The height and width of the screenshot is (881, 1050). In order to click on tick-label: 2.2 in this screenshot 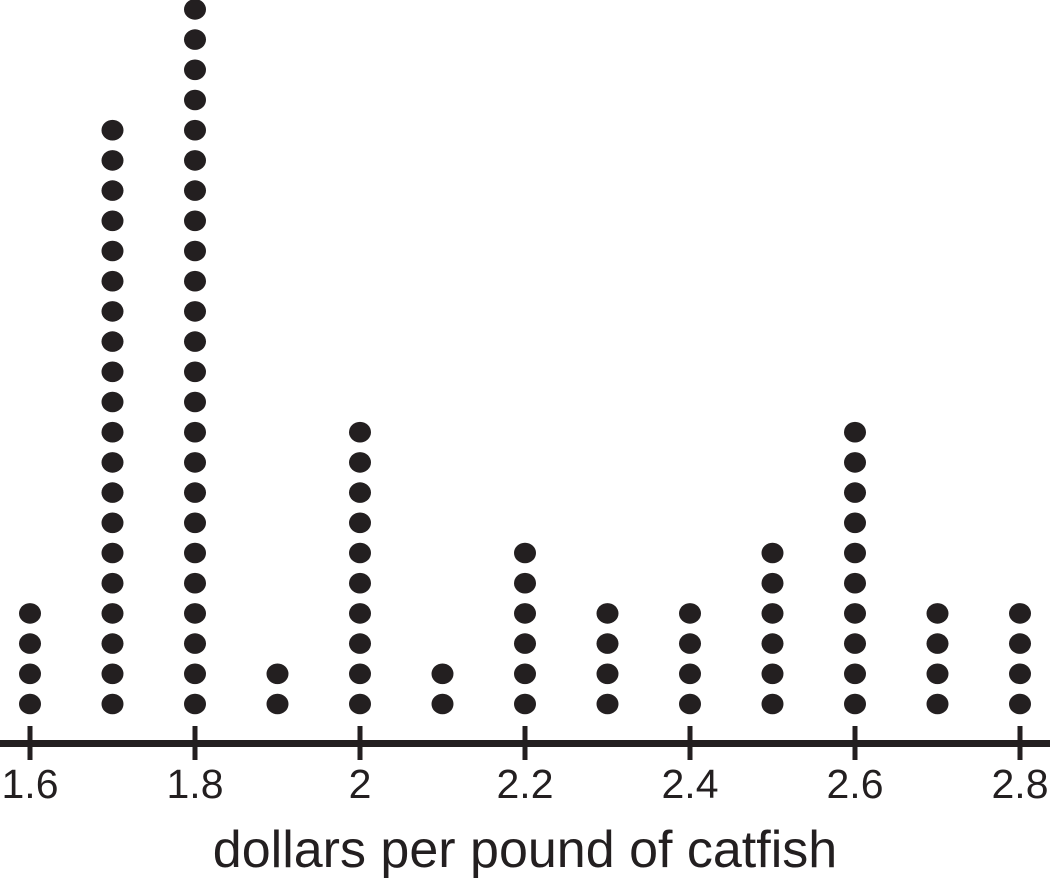, I will do `click(525, 784)`.